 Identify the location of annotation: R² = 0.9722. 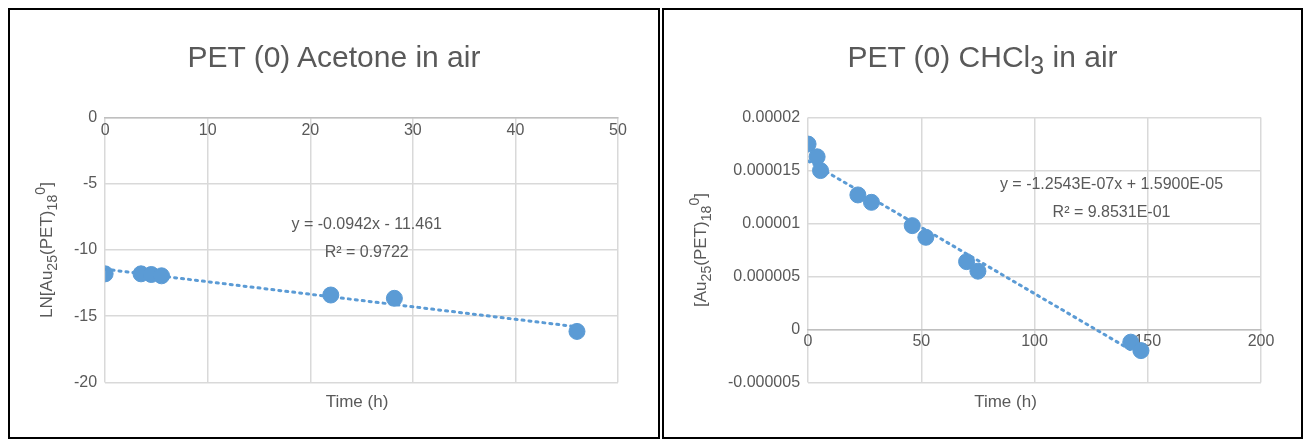
(366, 251).